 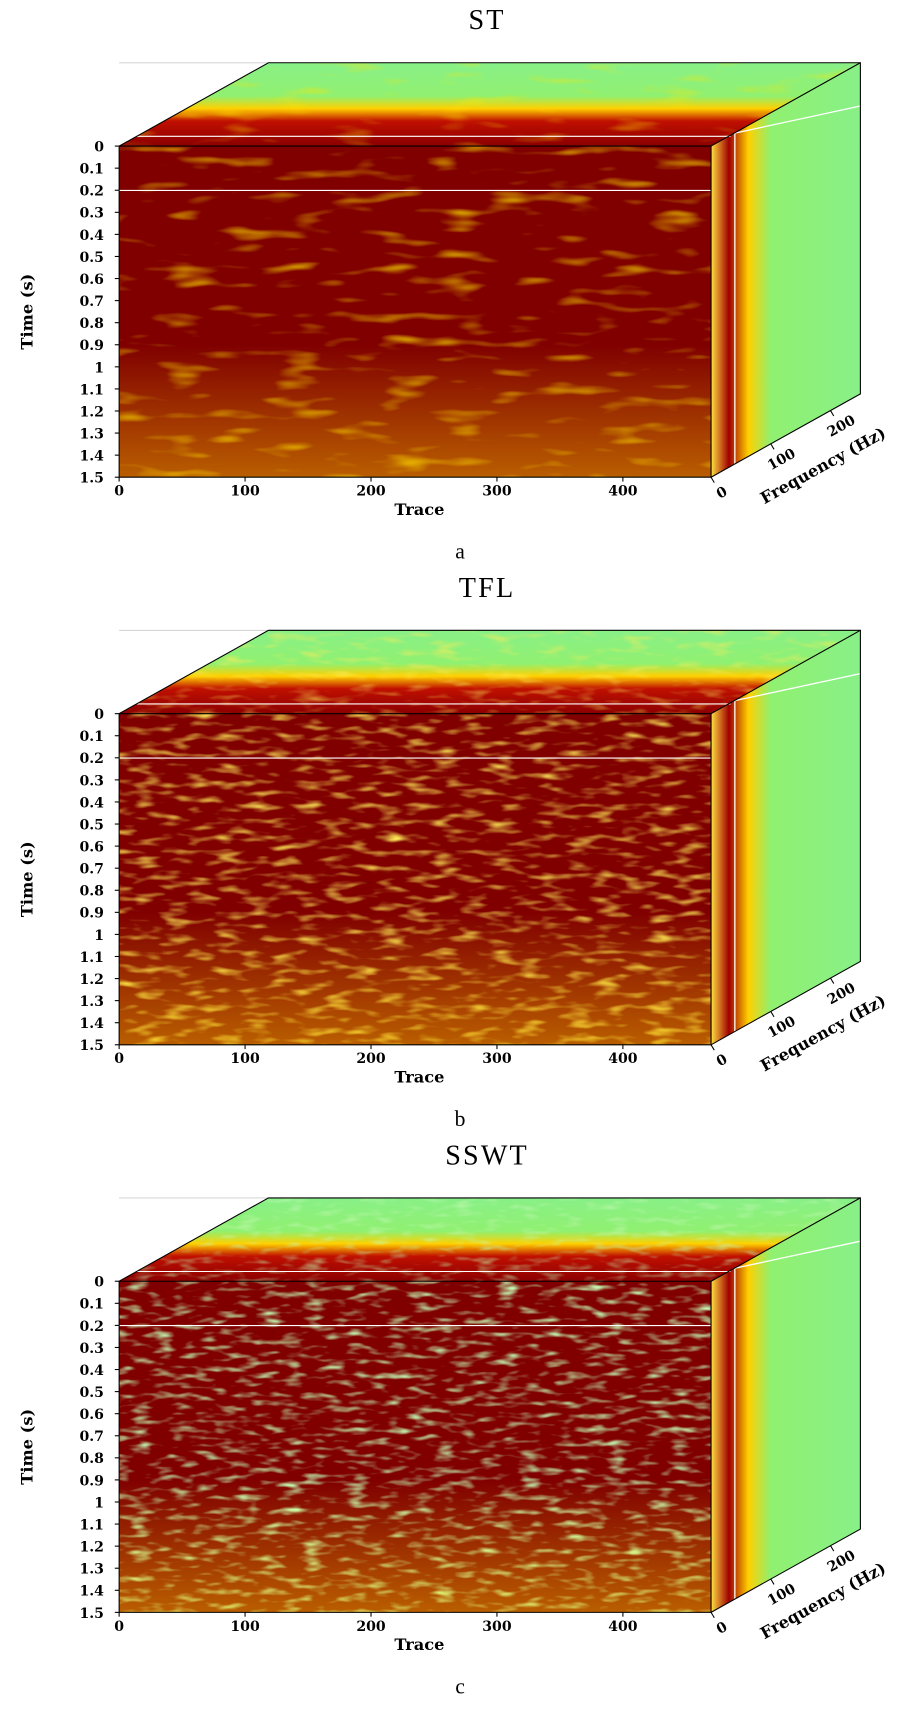 I want to click on chart-title: SSWT, so click(x=487, y=1155).